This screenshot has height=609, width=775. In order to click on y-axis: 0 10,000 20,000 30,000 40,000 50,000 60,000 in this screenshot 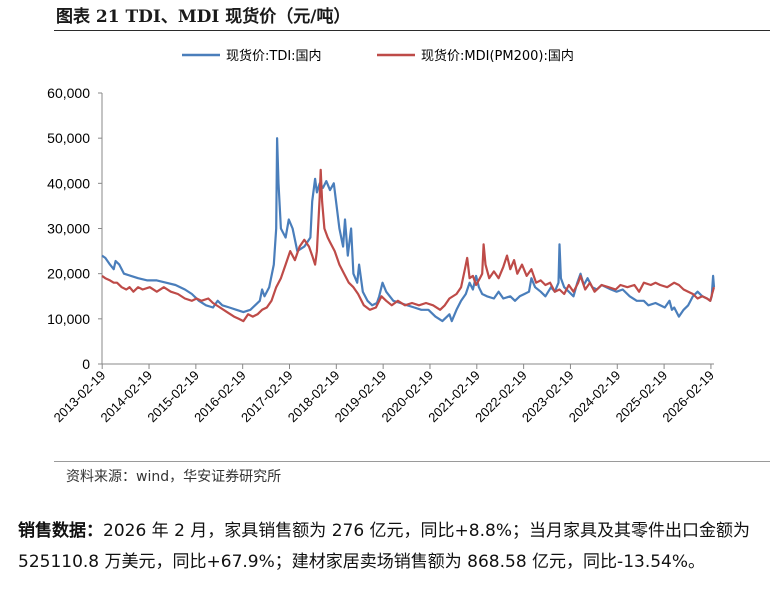, I will do `click(75, 228)`.